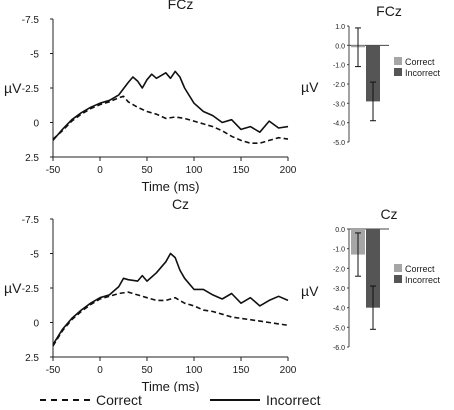  What do you see at coordinates (339, 250) in the screenshot?
I see `cz-bar-y-tick-label: -1.0` at bounding box center [339, 250].